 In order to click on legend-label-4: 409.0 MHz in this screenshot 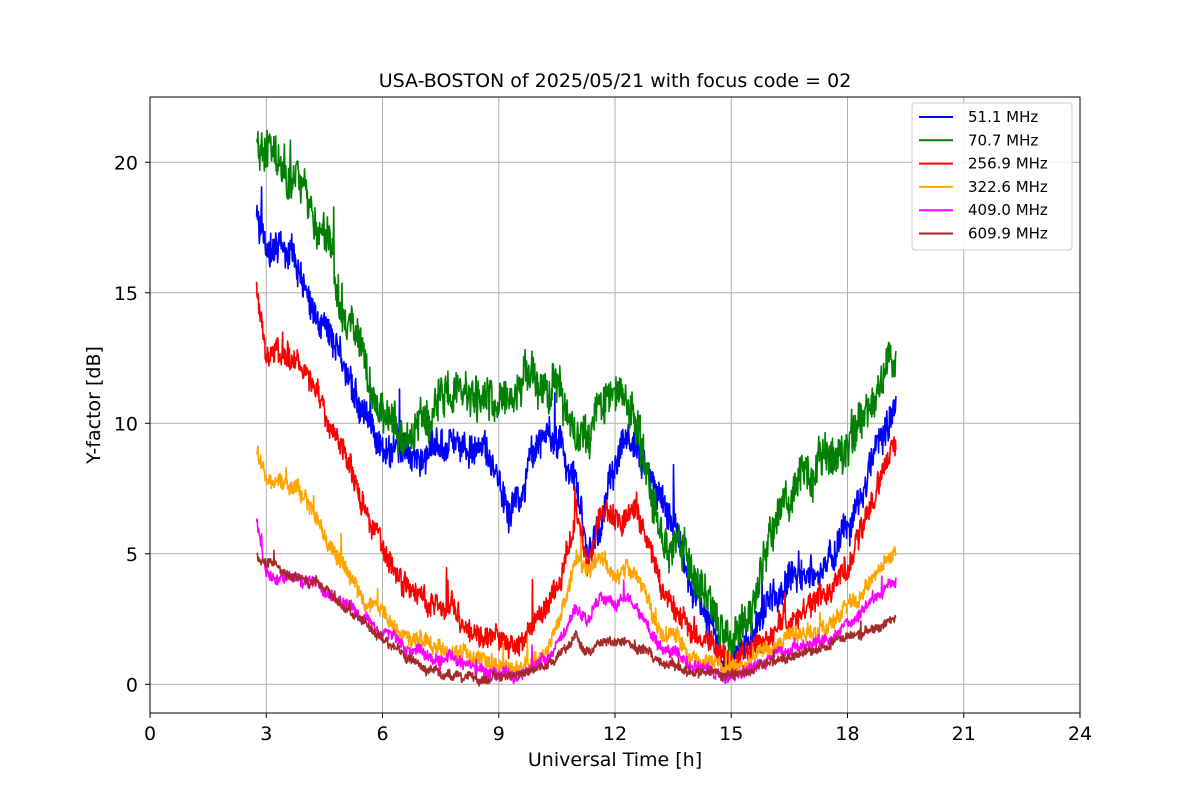, I will do `click(1008, 210)`.